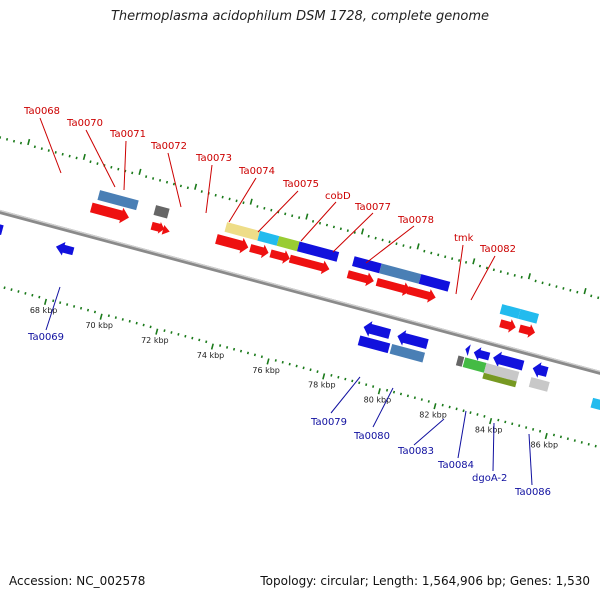 The width and height of the screenshot is (600, 600). I want to click on gene-label: Ta0083, so click(415, 451).